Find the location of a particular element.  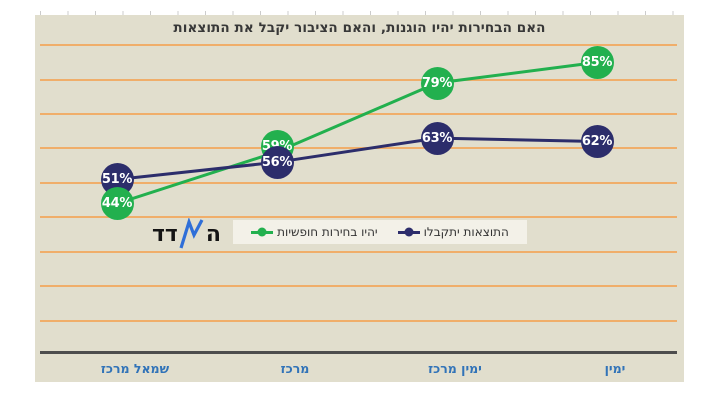

legend-label: התוצאות יתקבלו is located at coordinates (466, 232).